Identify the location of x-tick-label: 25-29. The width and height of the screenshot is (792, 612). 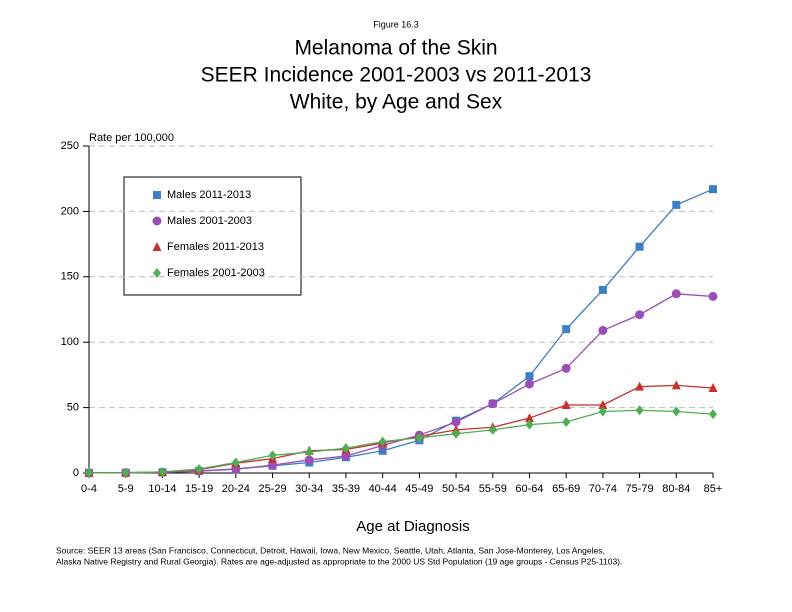
(272, 489).